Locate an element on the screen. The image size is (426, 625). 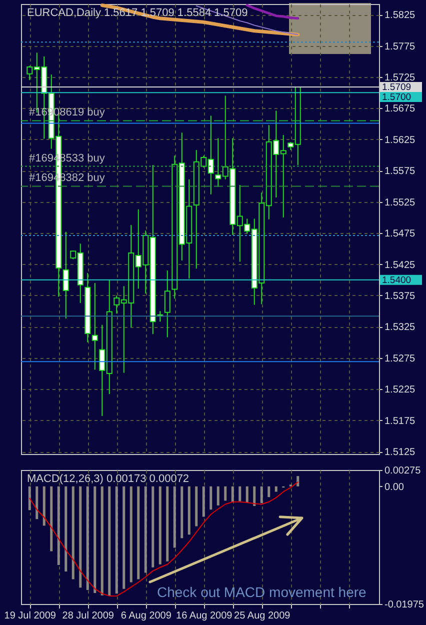
y-tick-label: 0.00275 is located at coordinates (403, 471).